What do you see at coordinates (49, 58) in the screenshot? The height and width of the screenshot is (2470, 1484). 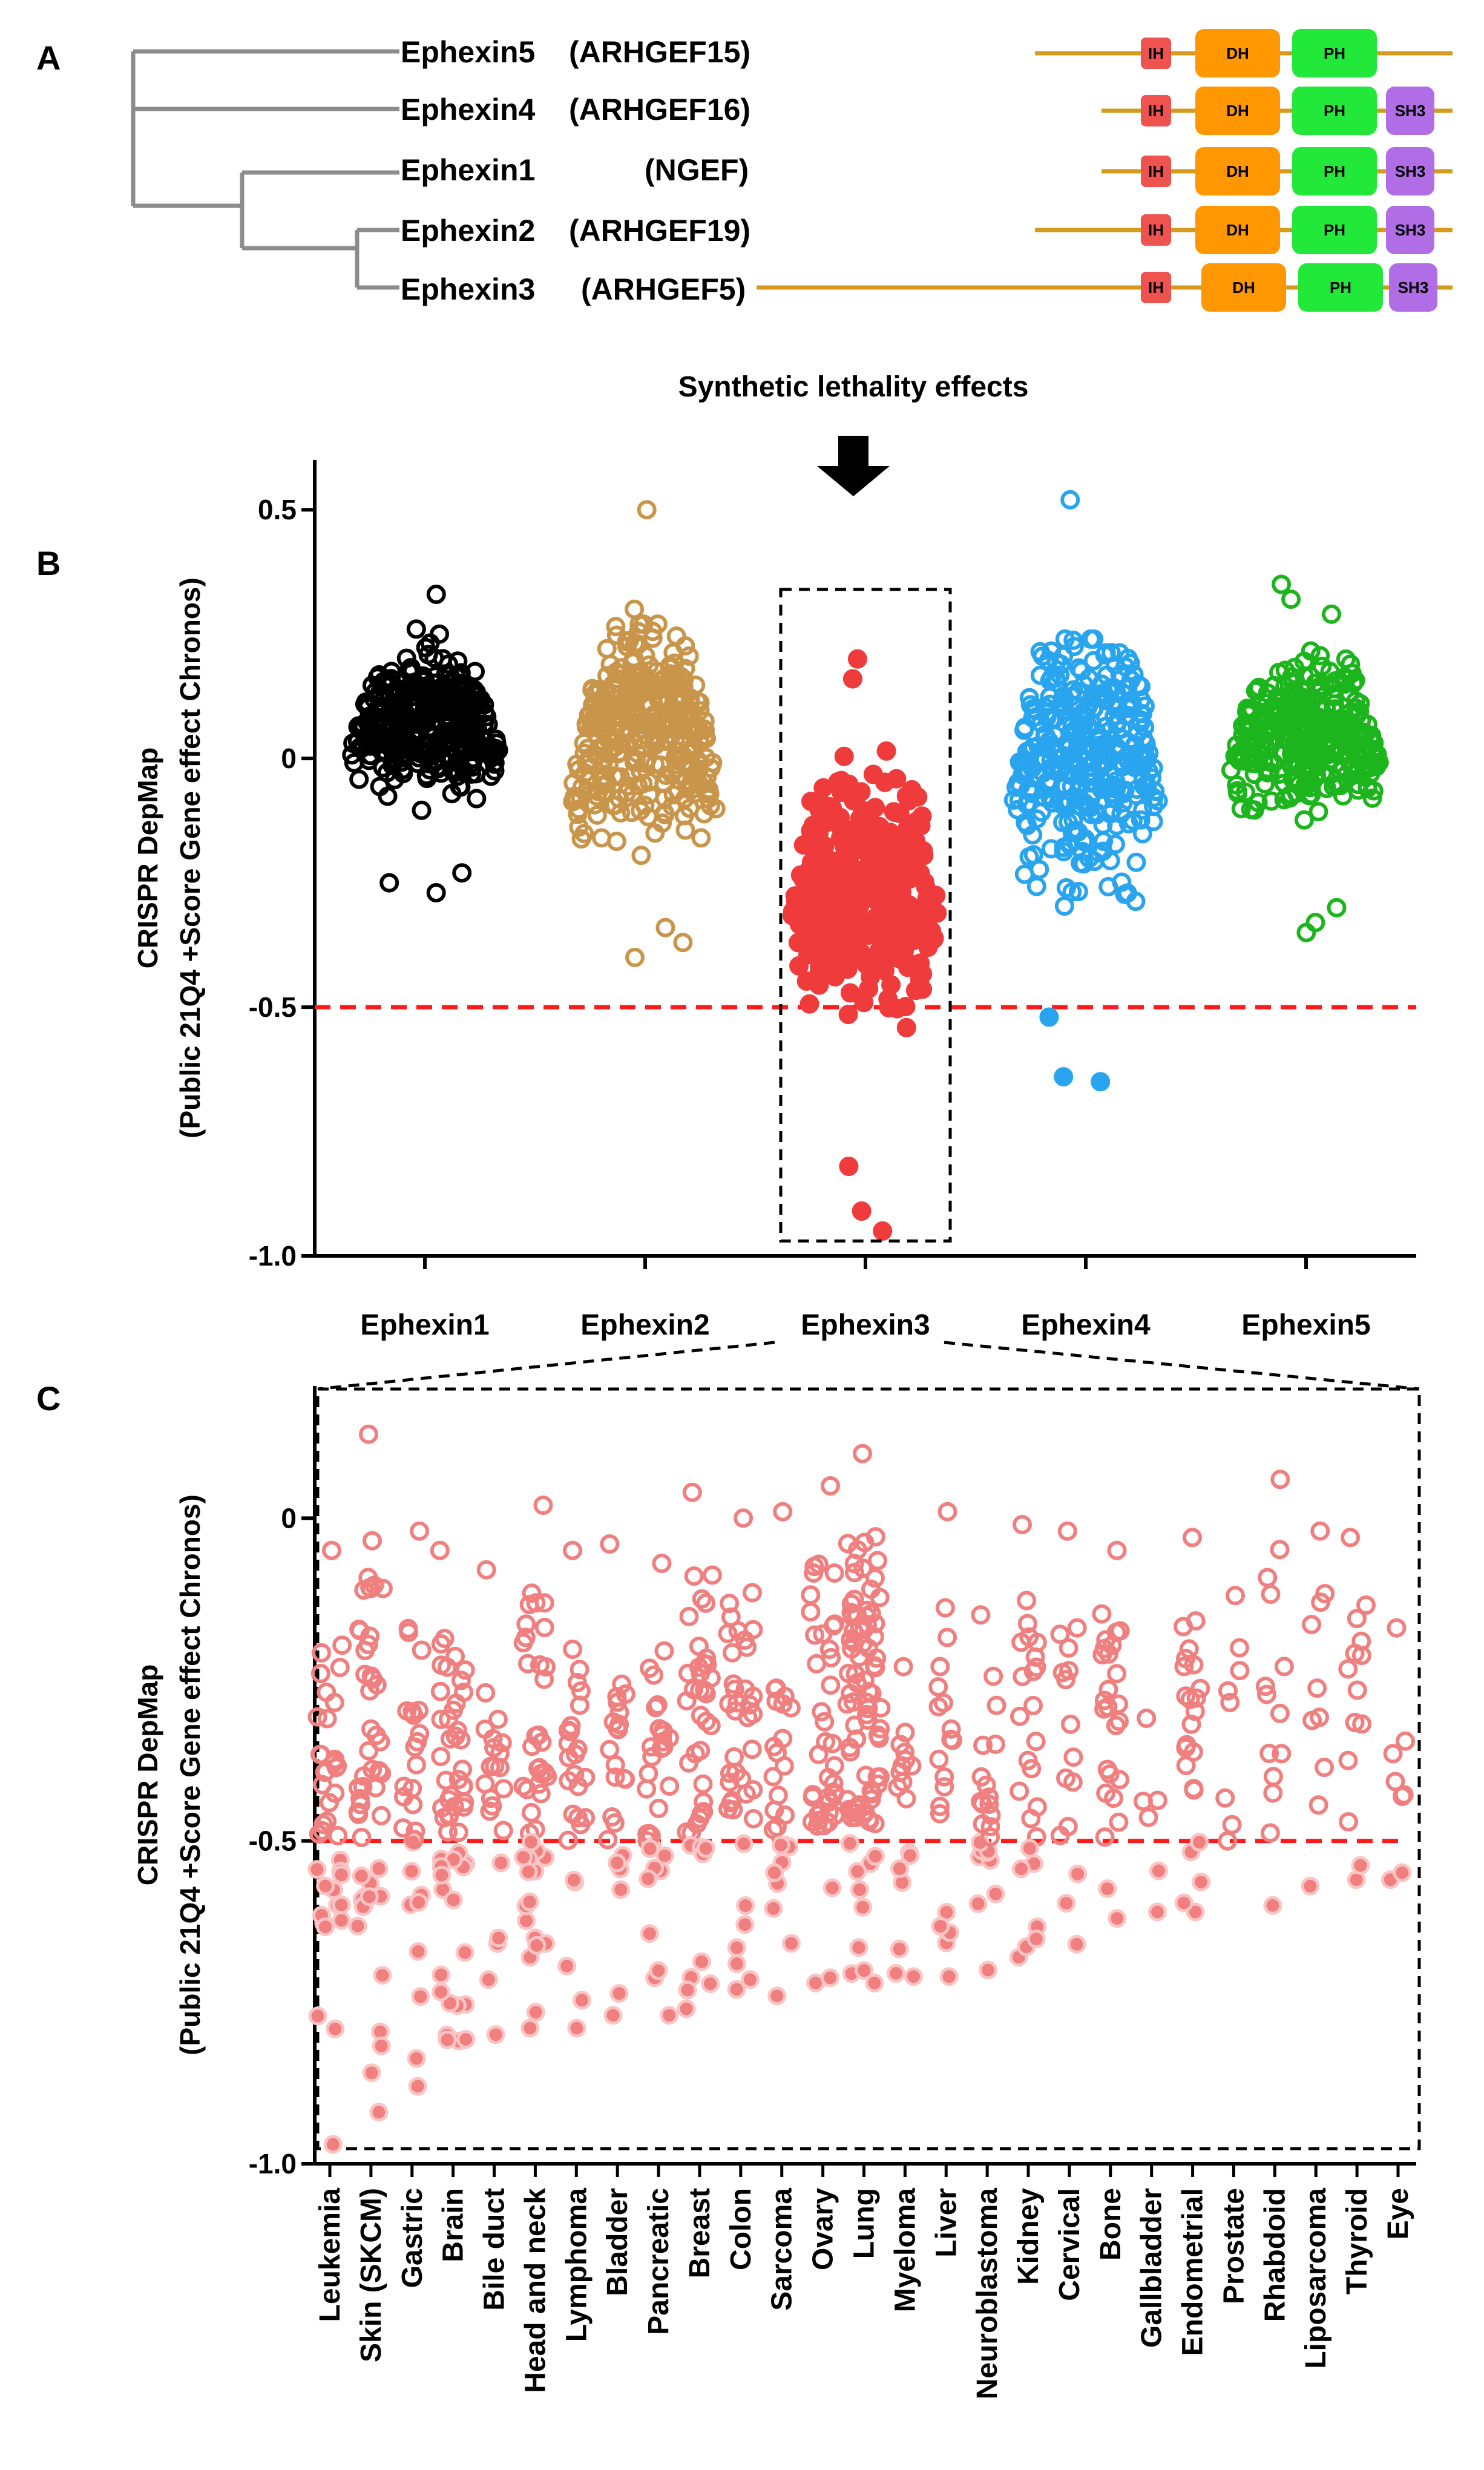 I see `panel-a-letter: A` at bounding box center [49, 58].